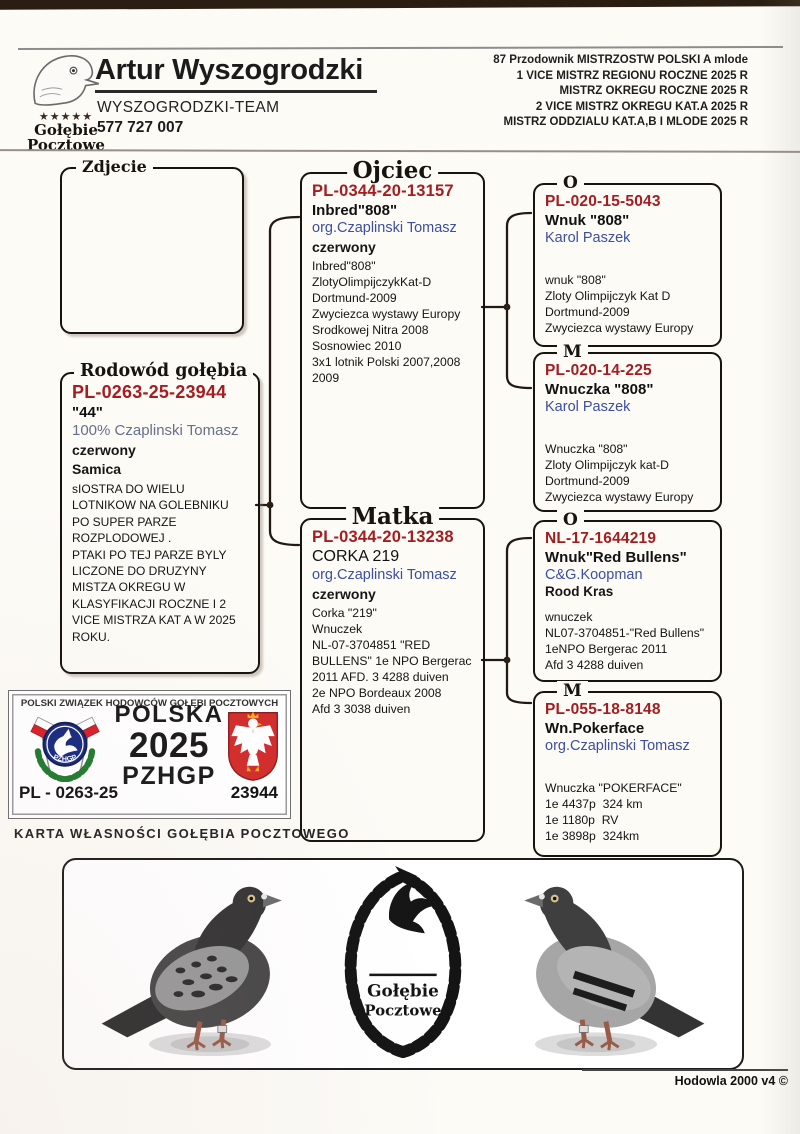  I want to click on stamp-center-text: POLSKA 2025 PZHGP, so click(168, 746).